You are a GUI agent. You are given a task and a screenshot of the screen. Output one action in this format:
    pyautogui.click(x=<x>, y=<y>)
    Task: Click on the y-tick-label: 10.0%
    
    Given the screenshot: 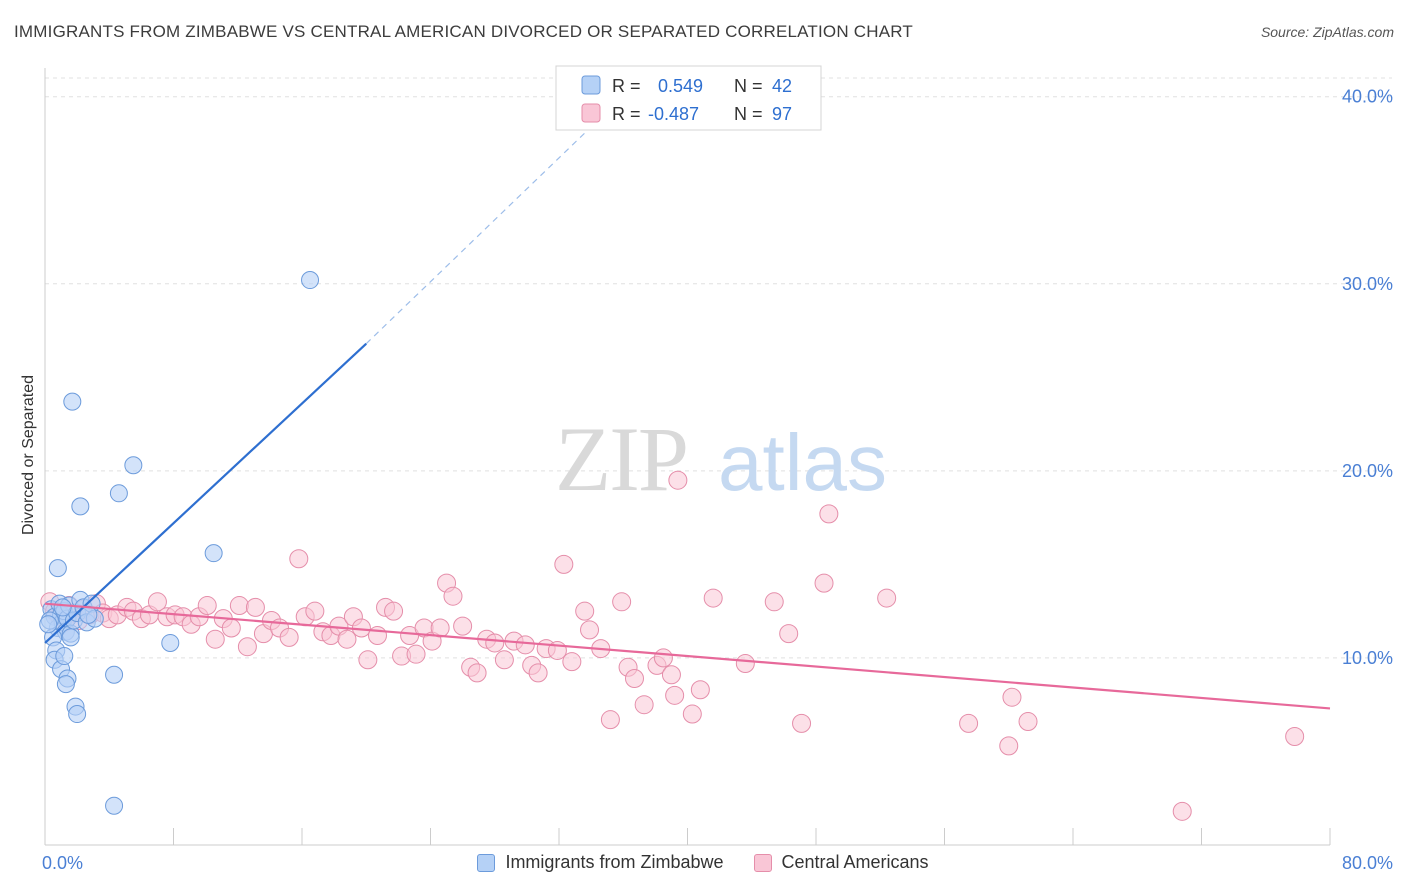 What is the action you would take?
    pyautogui.click(x=1367, y=658)
    